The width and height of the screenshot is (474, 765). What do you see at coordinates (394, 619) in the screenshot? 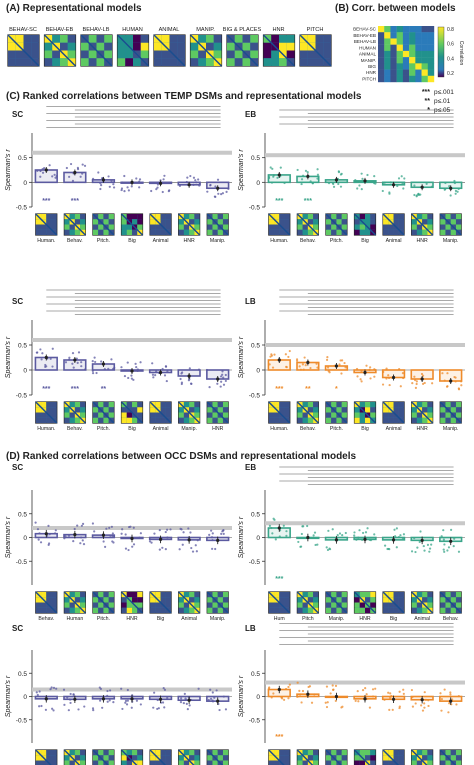
I see `category-label: Big` at bounding box center [394, 619].